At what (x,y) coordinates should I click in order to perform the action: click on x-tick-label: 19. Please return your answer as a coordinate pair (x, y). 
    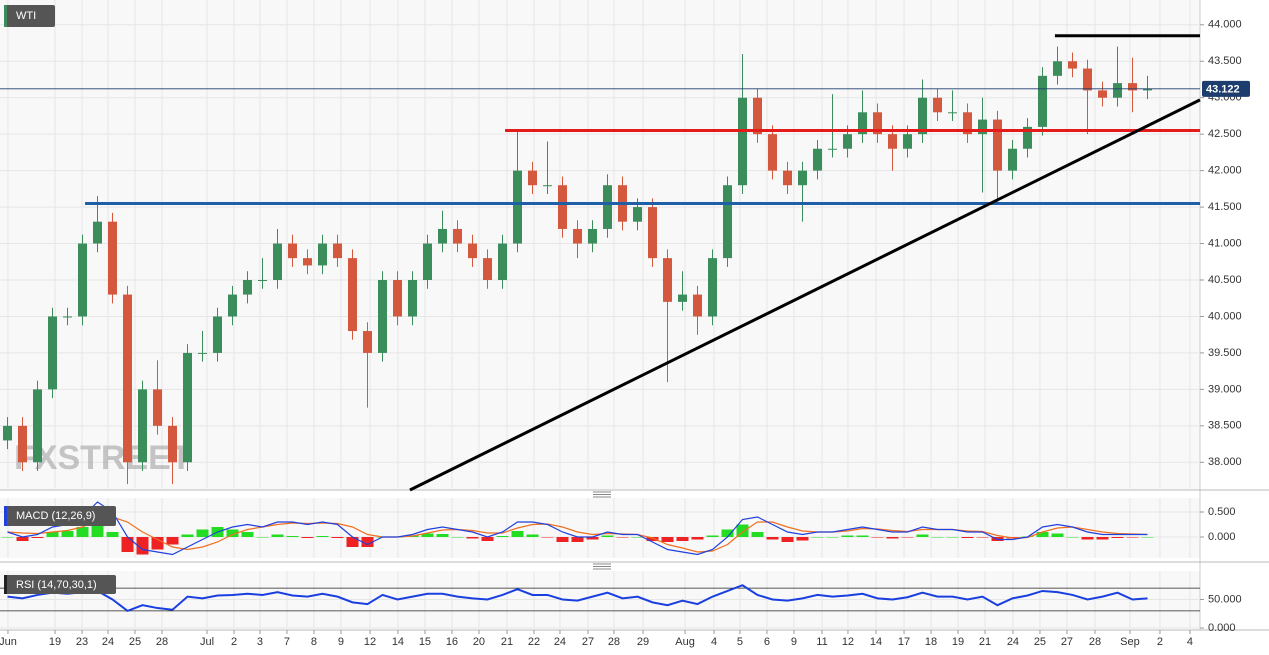
    Looking at the image, I should click on (55, 642).